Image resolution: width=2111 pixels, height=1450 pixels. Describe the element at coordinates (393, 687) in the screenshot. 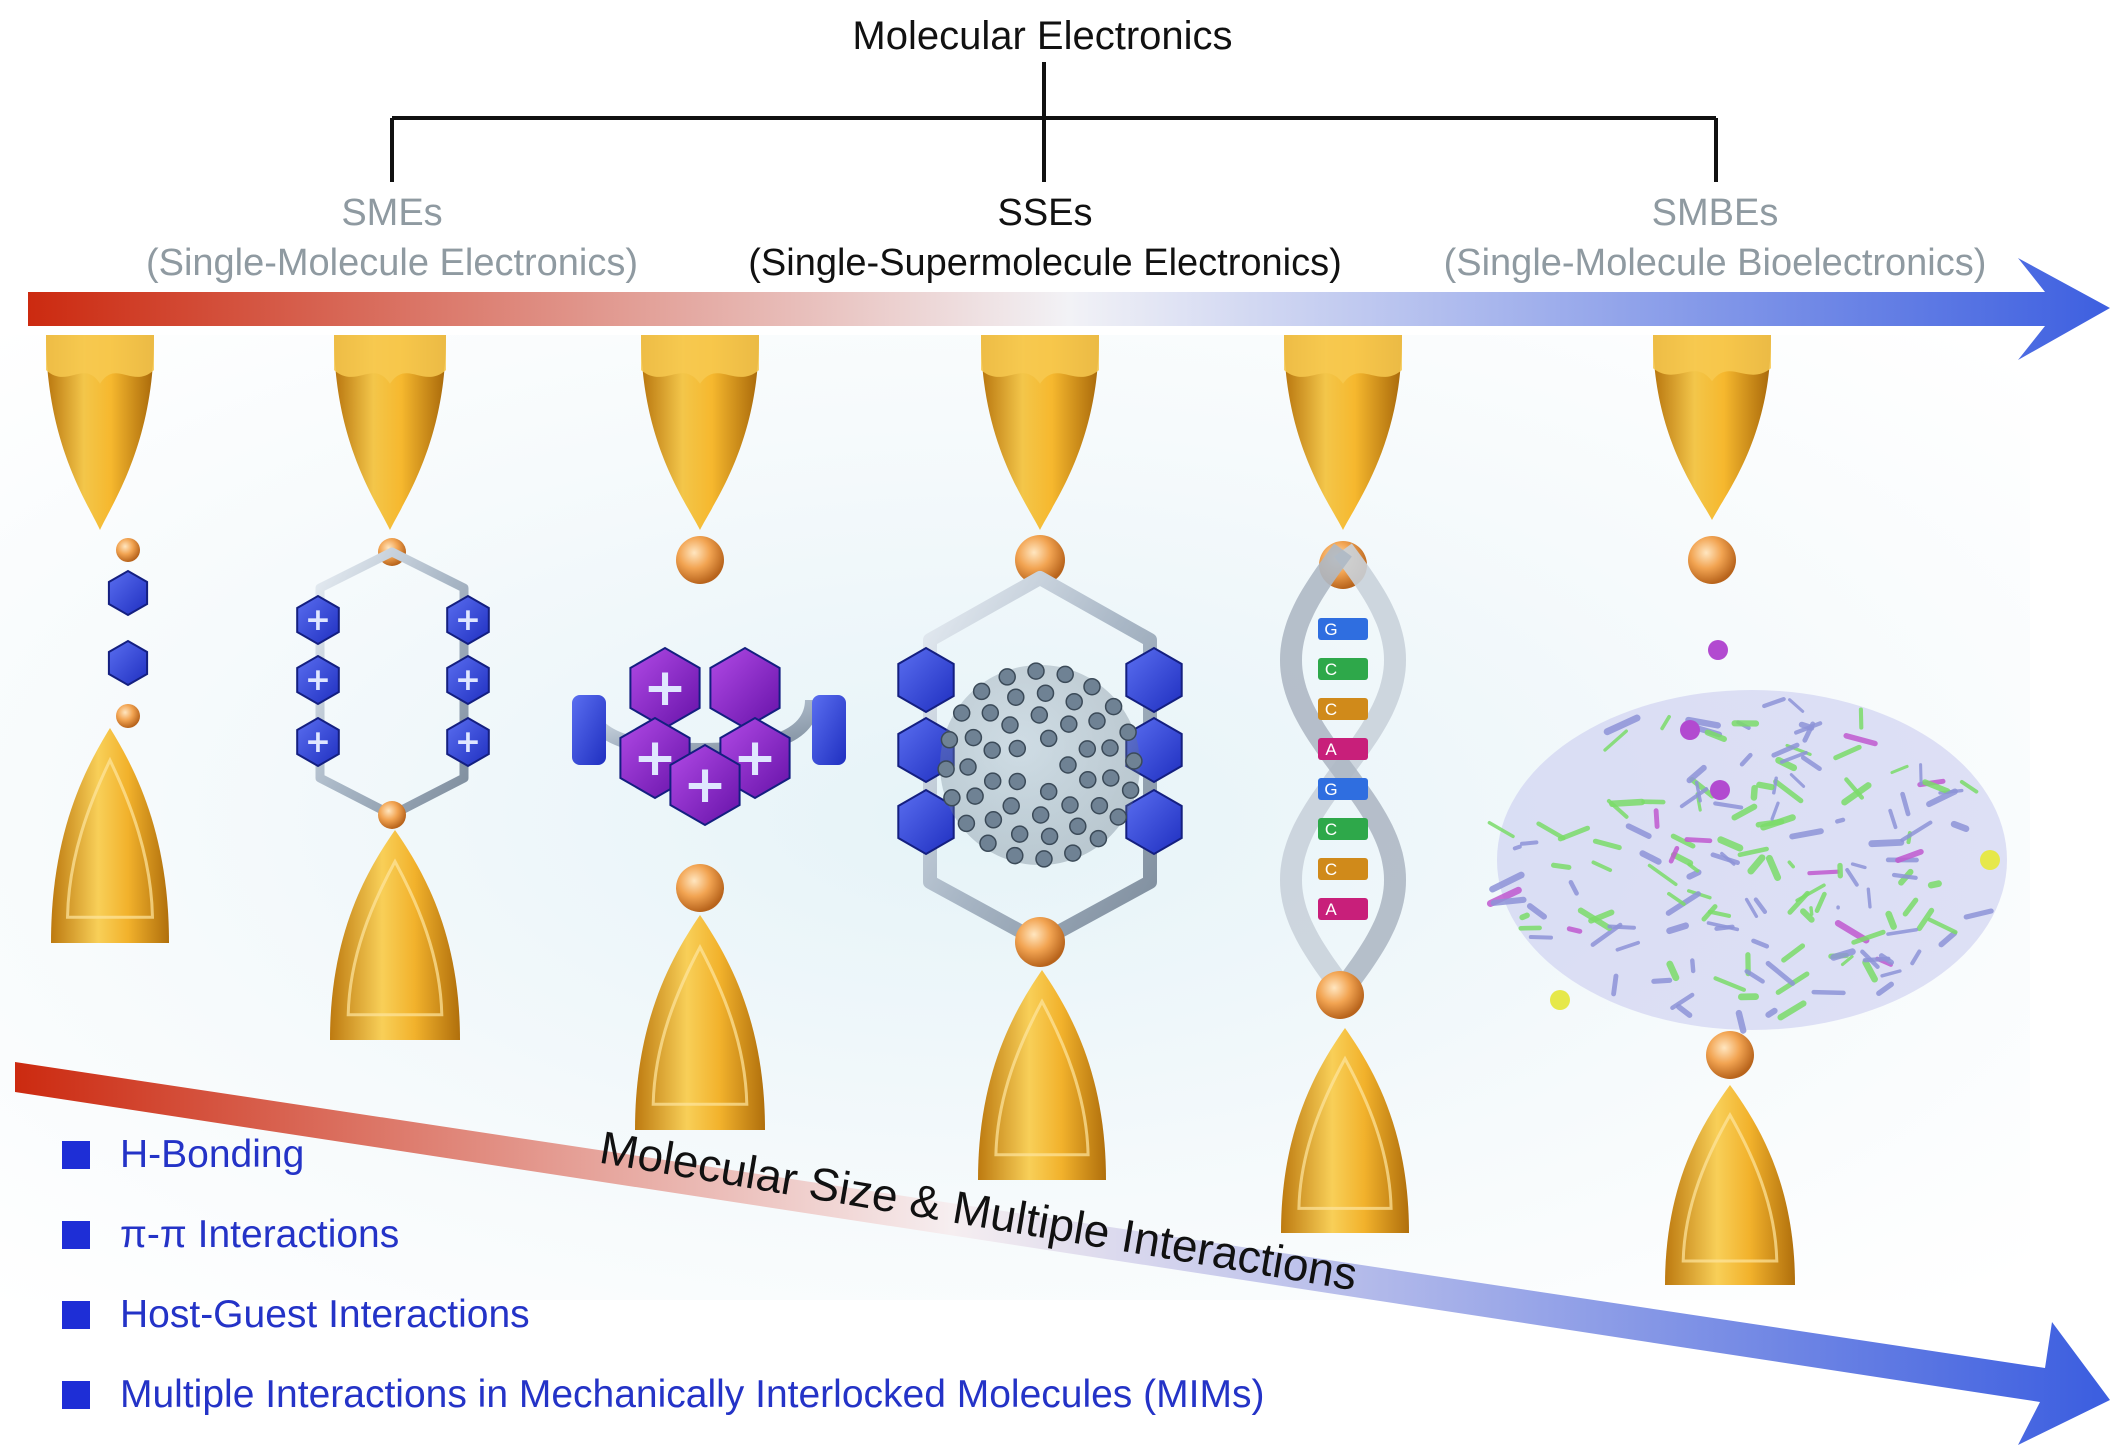

I see `junction-ring-host: + + + + + +` at that location.